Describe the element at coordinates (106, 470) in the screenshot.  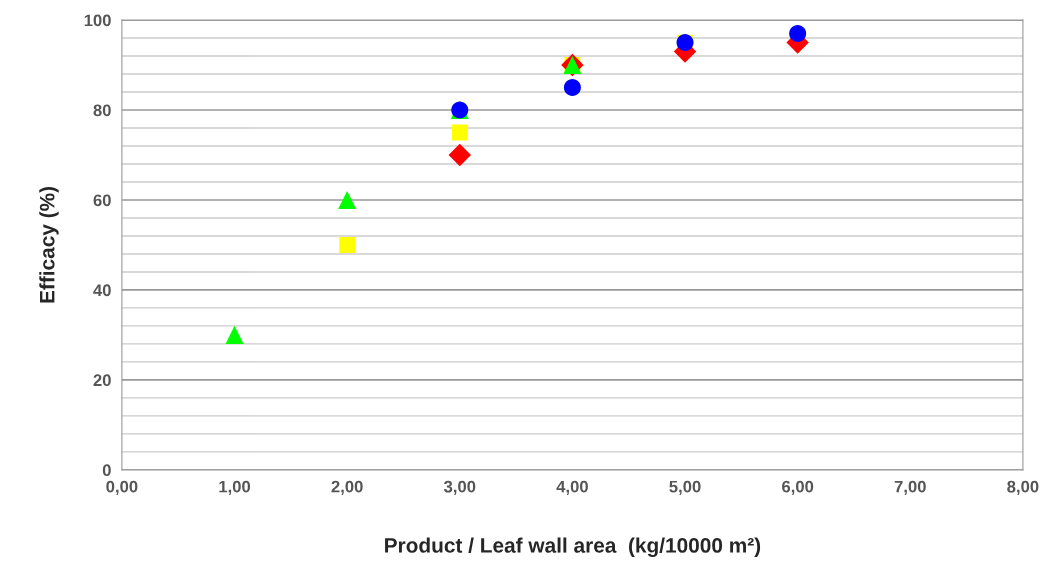
I see `y-tick-label: 0` at that location.